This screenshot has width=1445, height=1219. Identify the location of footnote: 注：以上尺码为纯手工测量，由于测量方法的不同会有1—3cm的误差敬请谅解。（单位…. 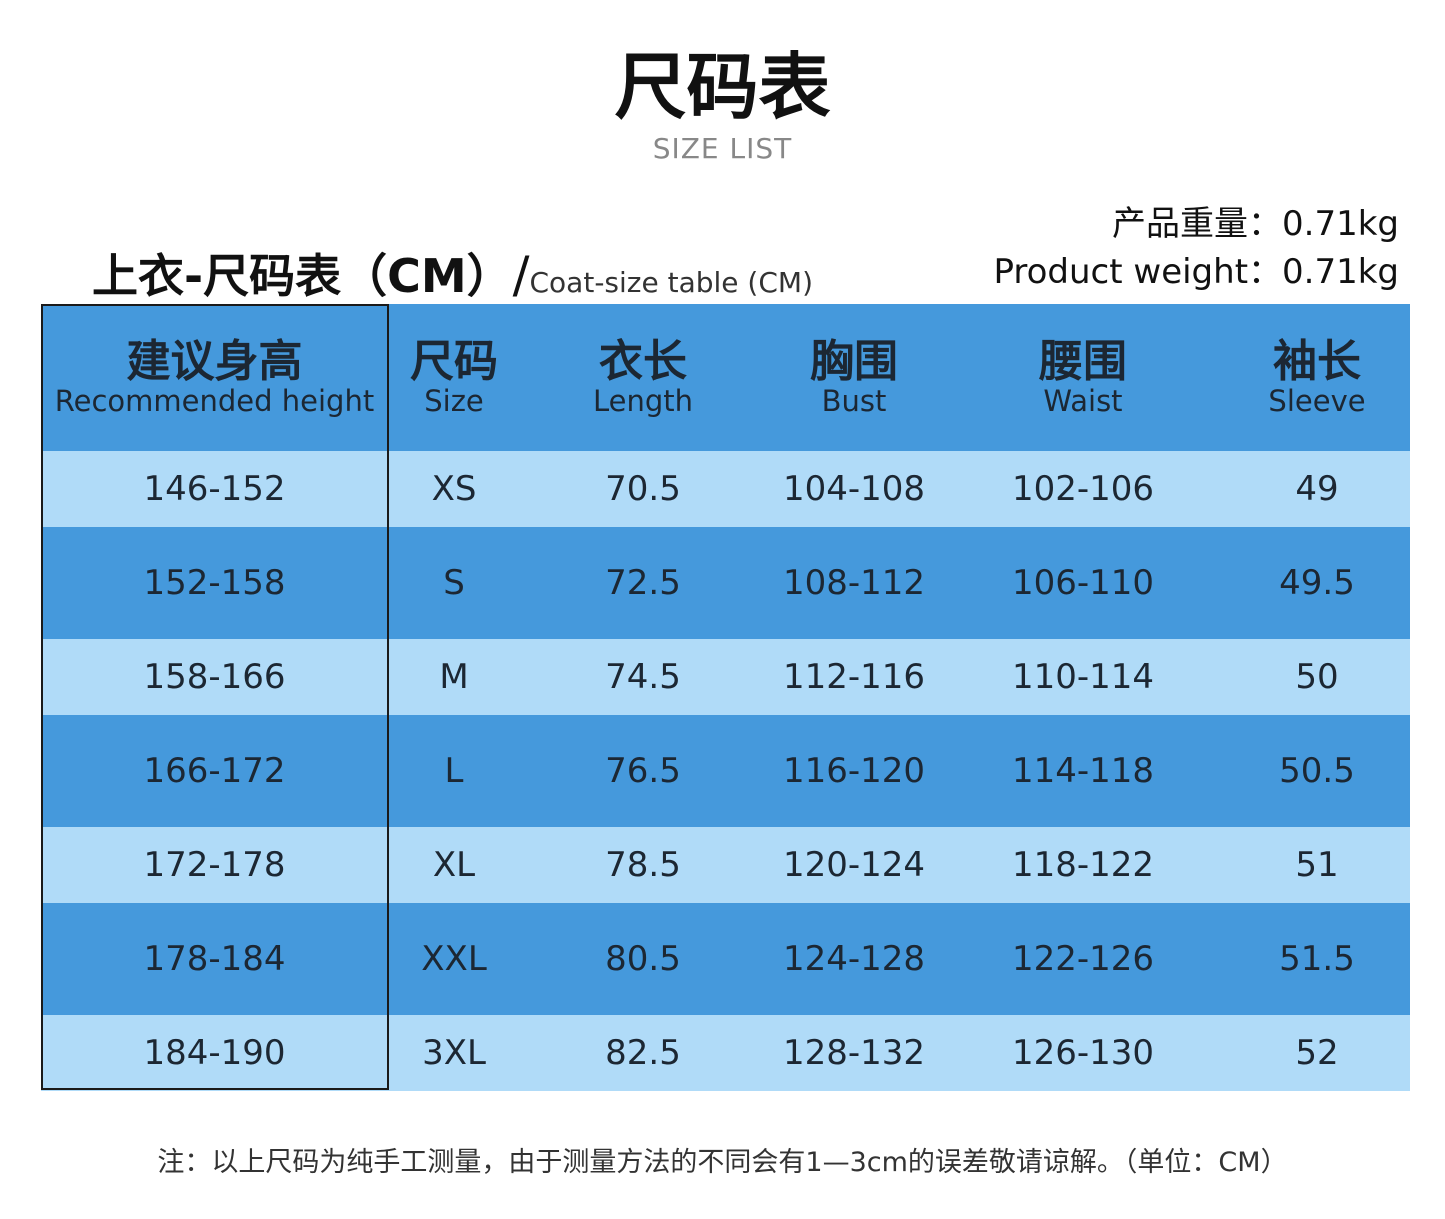
(722, 1162).